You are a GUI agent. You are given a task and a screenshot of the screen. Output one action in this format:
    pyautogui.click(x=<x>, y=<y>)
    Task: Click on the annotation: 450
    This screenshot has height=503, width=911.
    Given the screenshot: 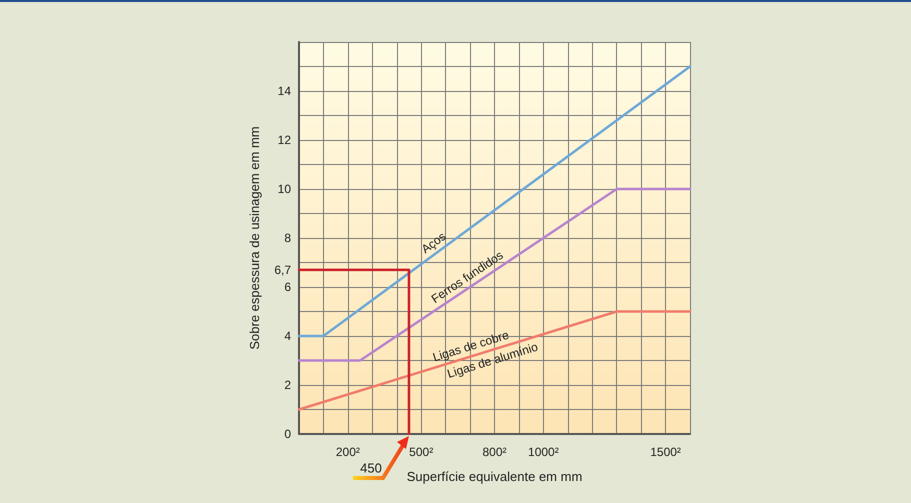 What is the action you would take?
    pyautogui.click(x=371, y=468)
    